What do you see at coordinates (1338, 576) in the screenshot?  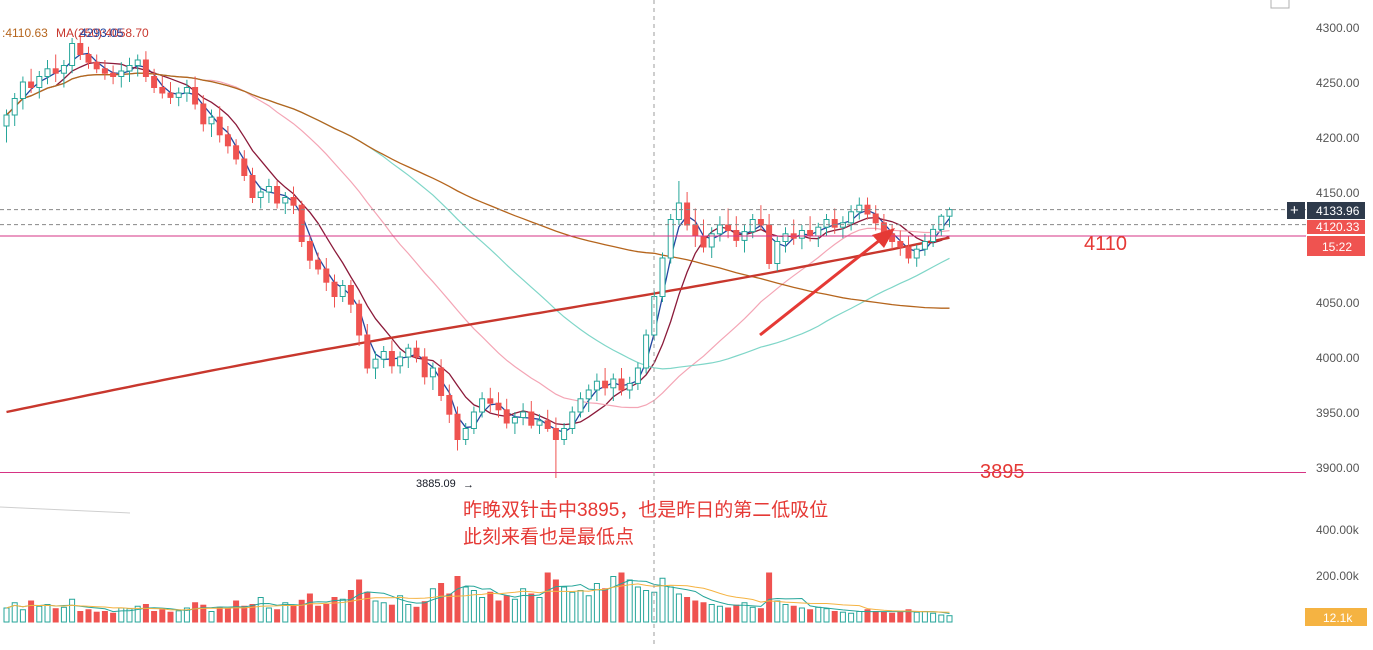 I see `volume-tick: 200.00k` at bounding box center [1338, 576].